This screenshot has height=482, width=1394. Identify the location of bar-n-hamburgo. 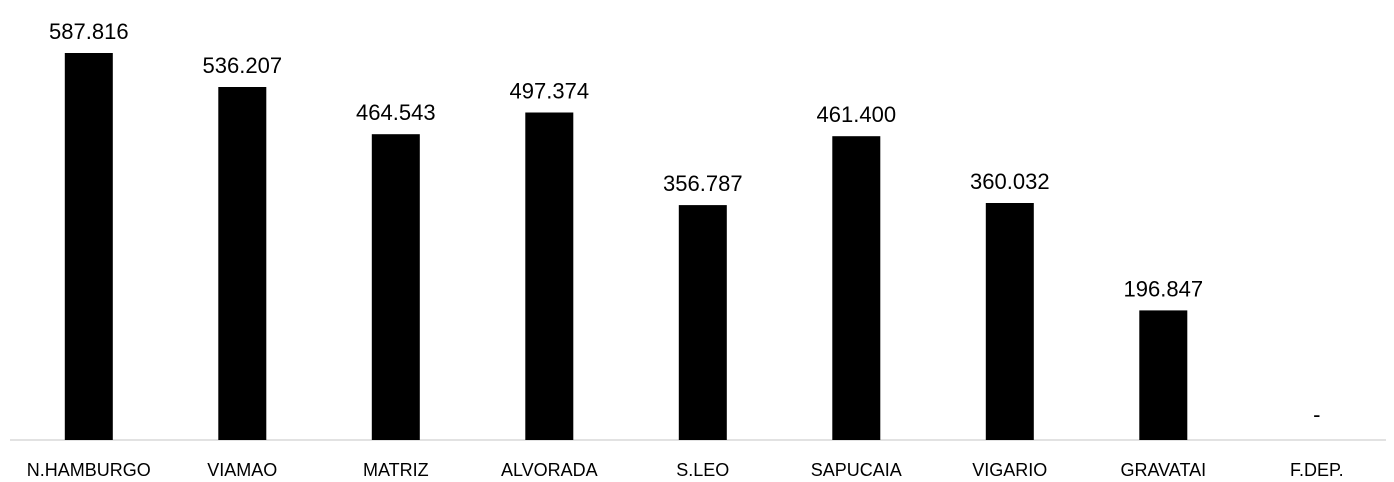
(88, 246).